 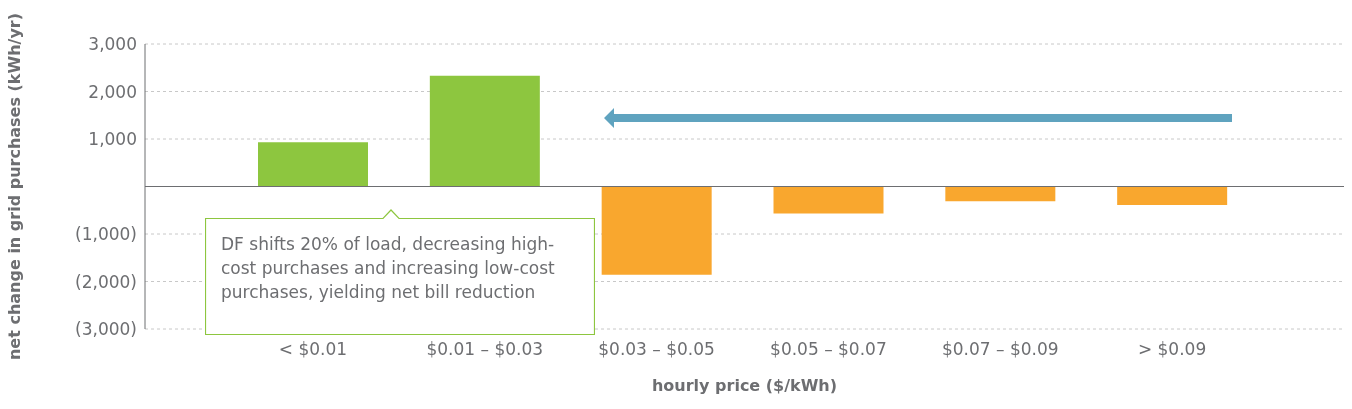 What do you see at coordinates (112, 139) in the screenshot?
I see `y-tick-label: 1,000` at bounding box center [112, 139].